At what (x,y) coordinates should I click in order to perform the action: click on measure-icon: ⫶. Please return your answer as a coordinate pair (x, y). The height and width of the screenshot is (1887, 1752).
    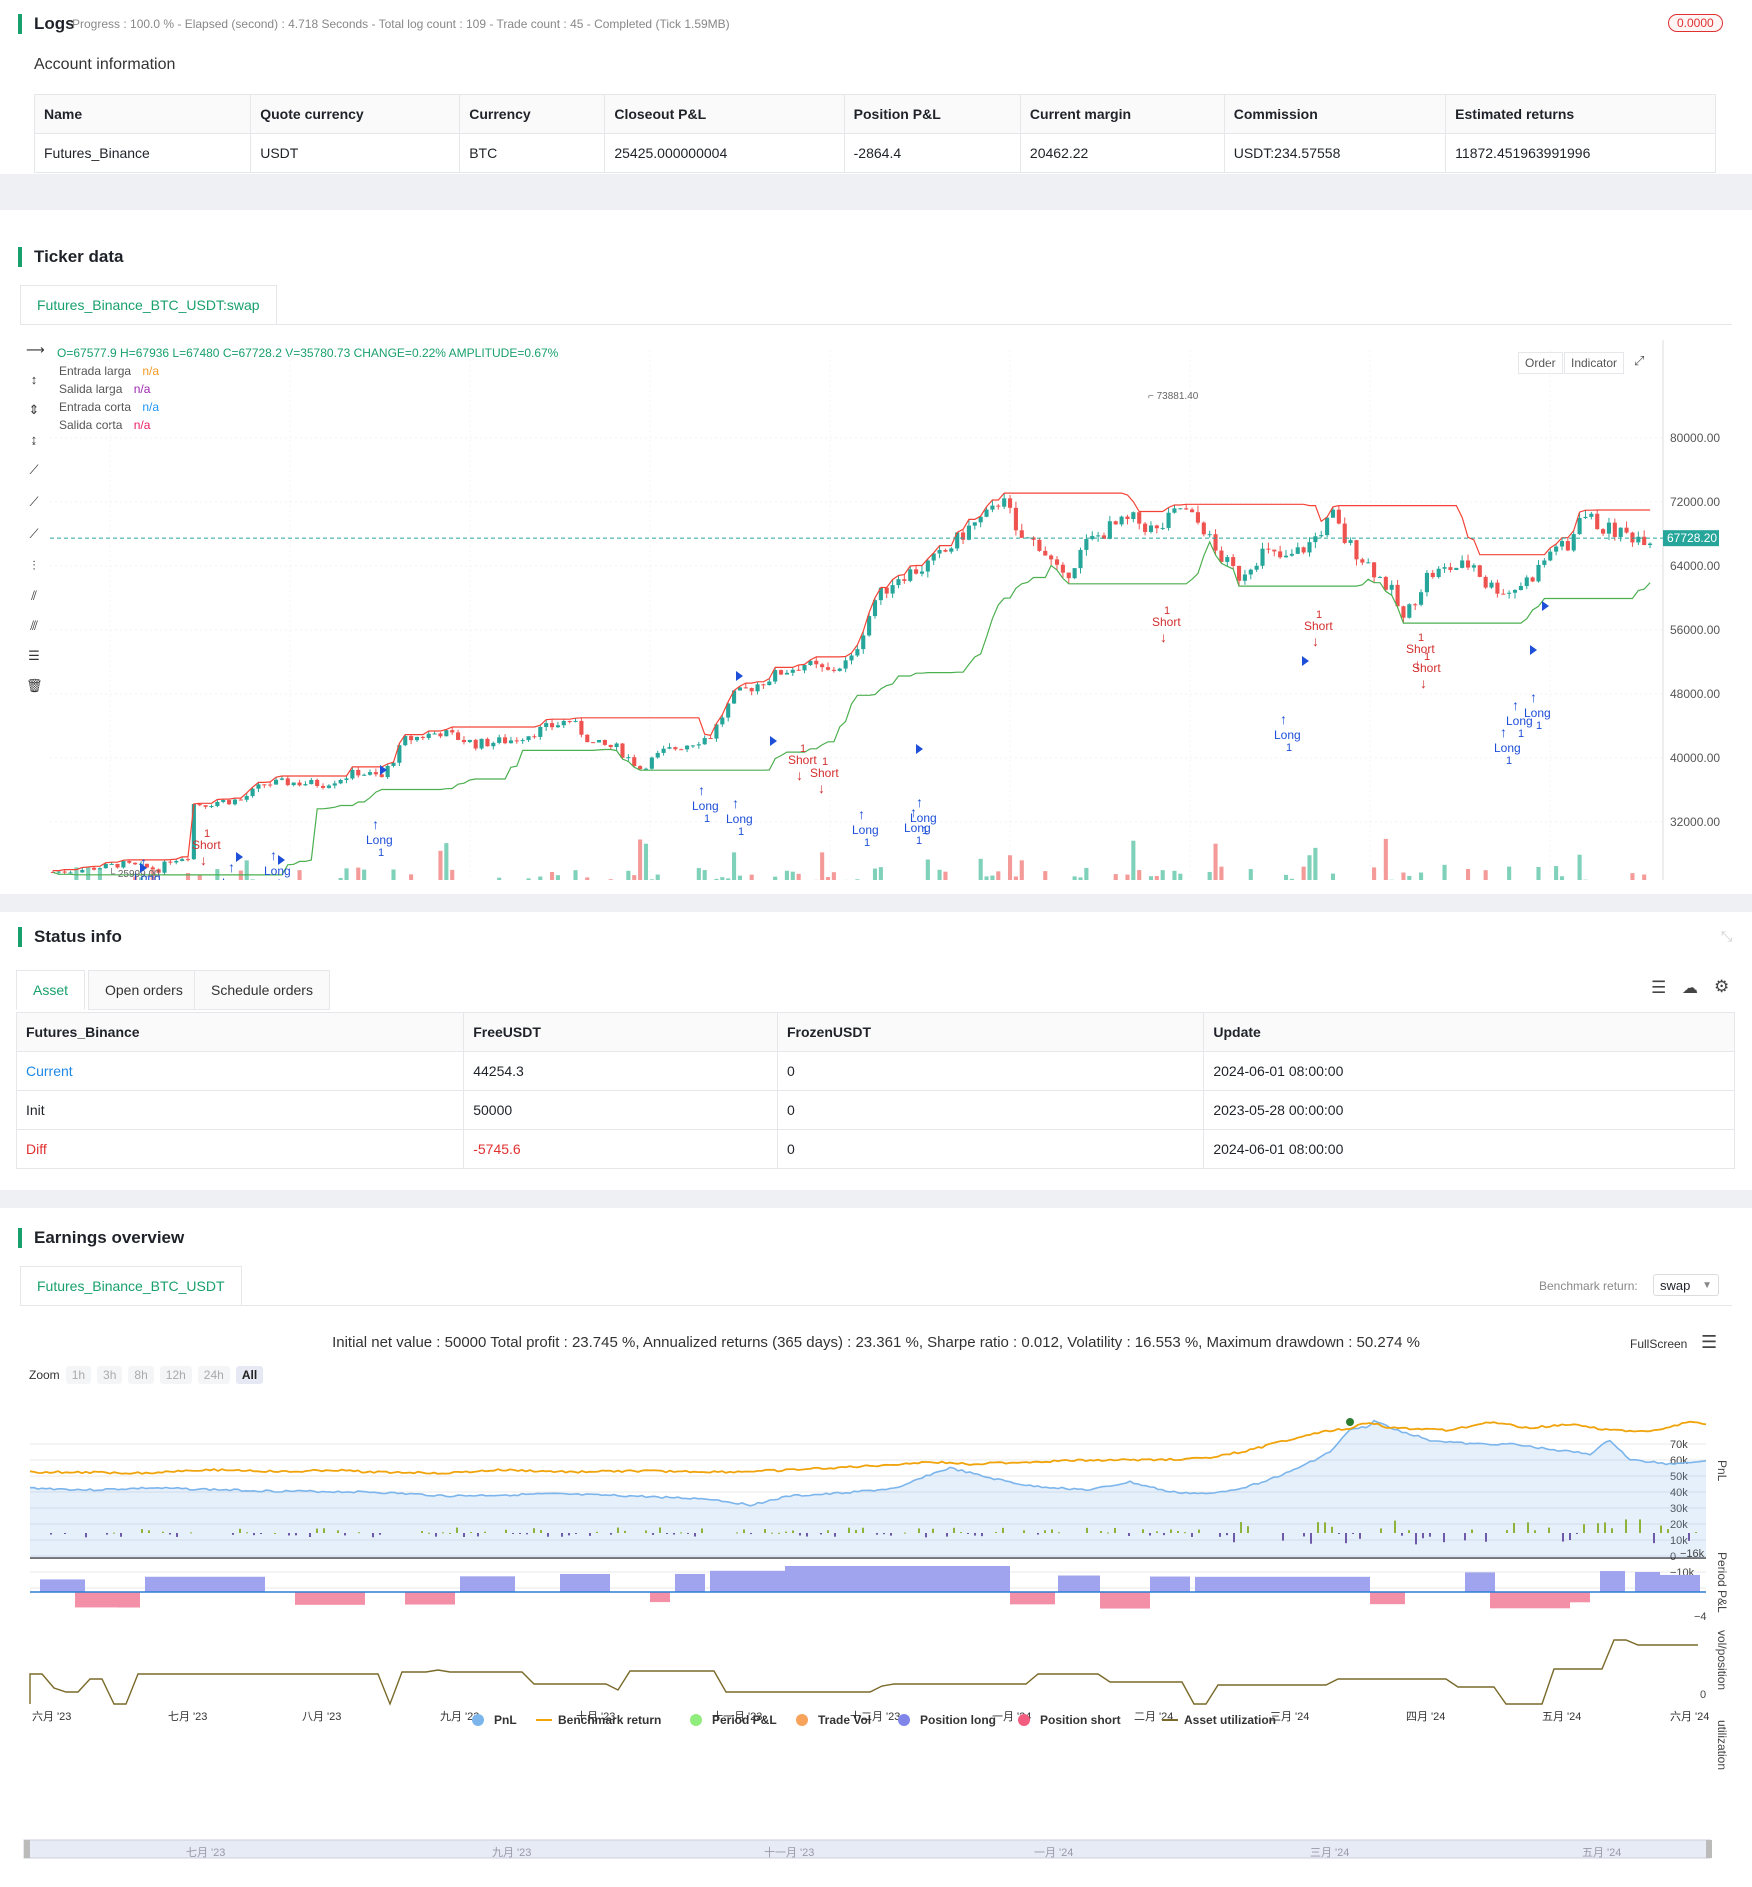
    Looking at the image, I should click on (34, 565).